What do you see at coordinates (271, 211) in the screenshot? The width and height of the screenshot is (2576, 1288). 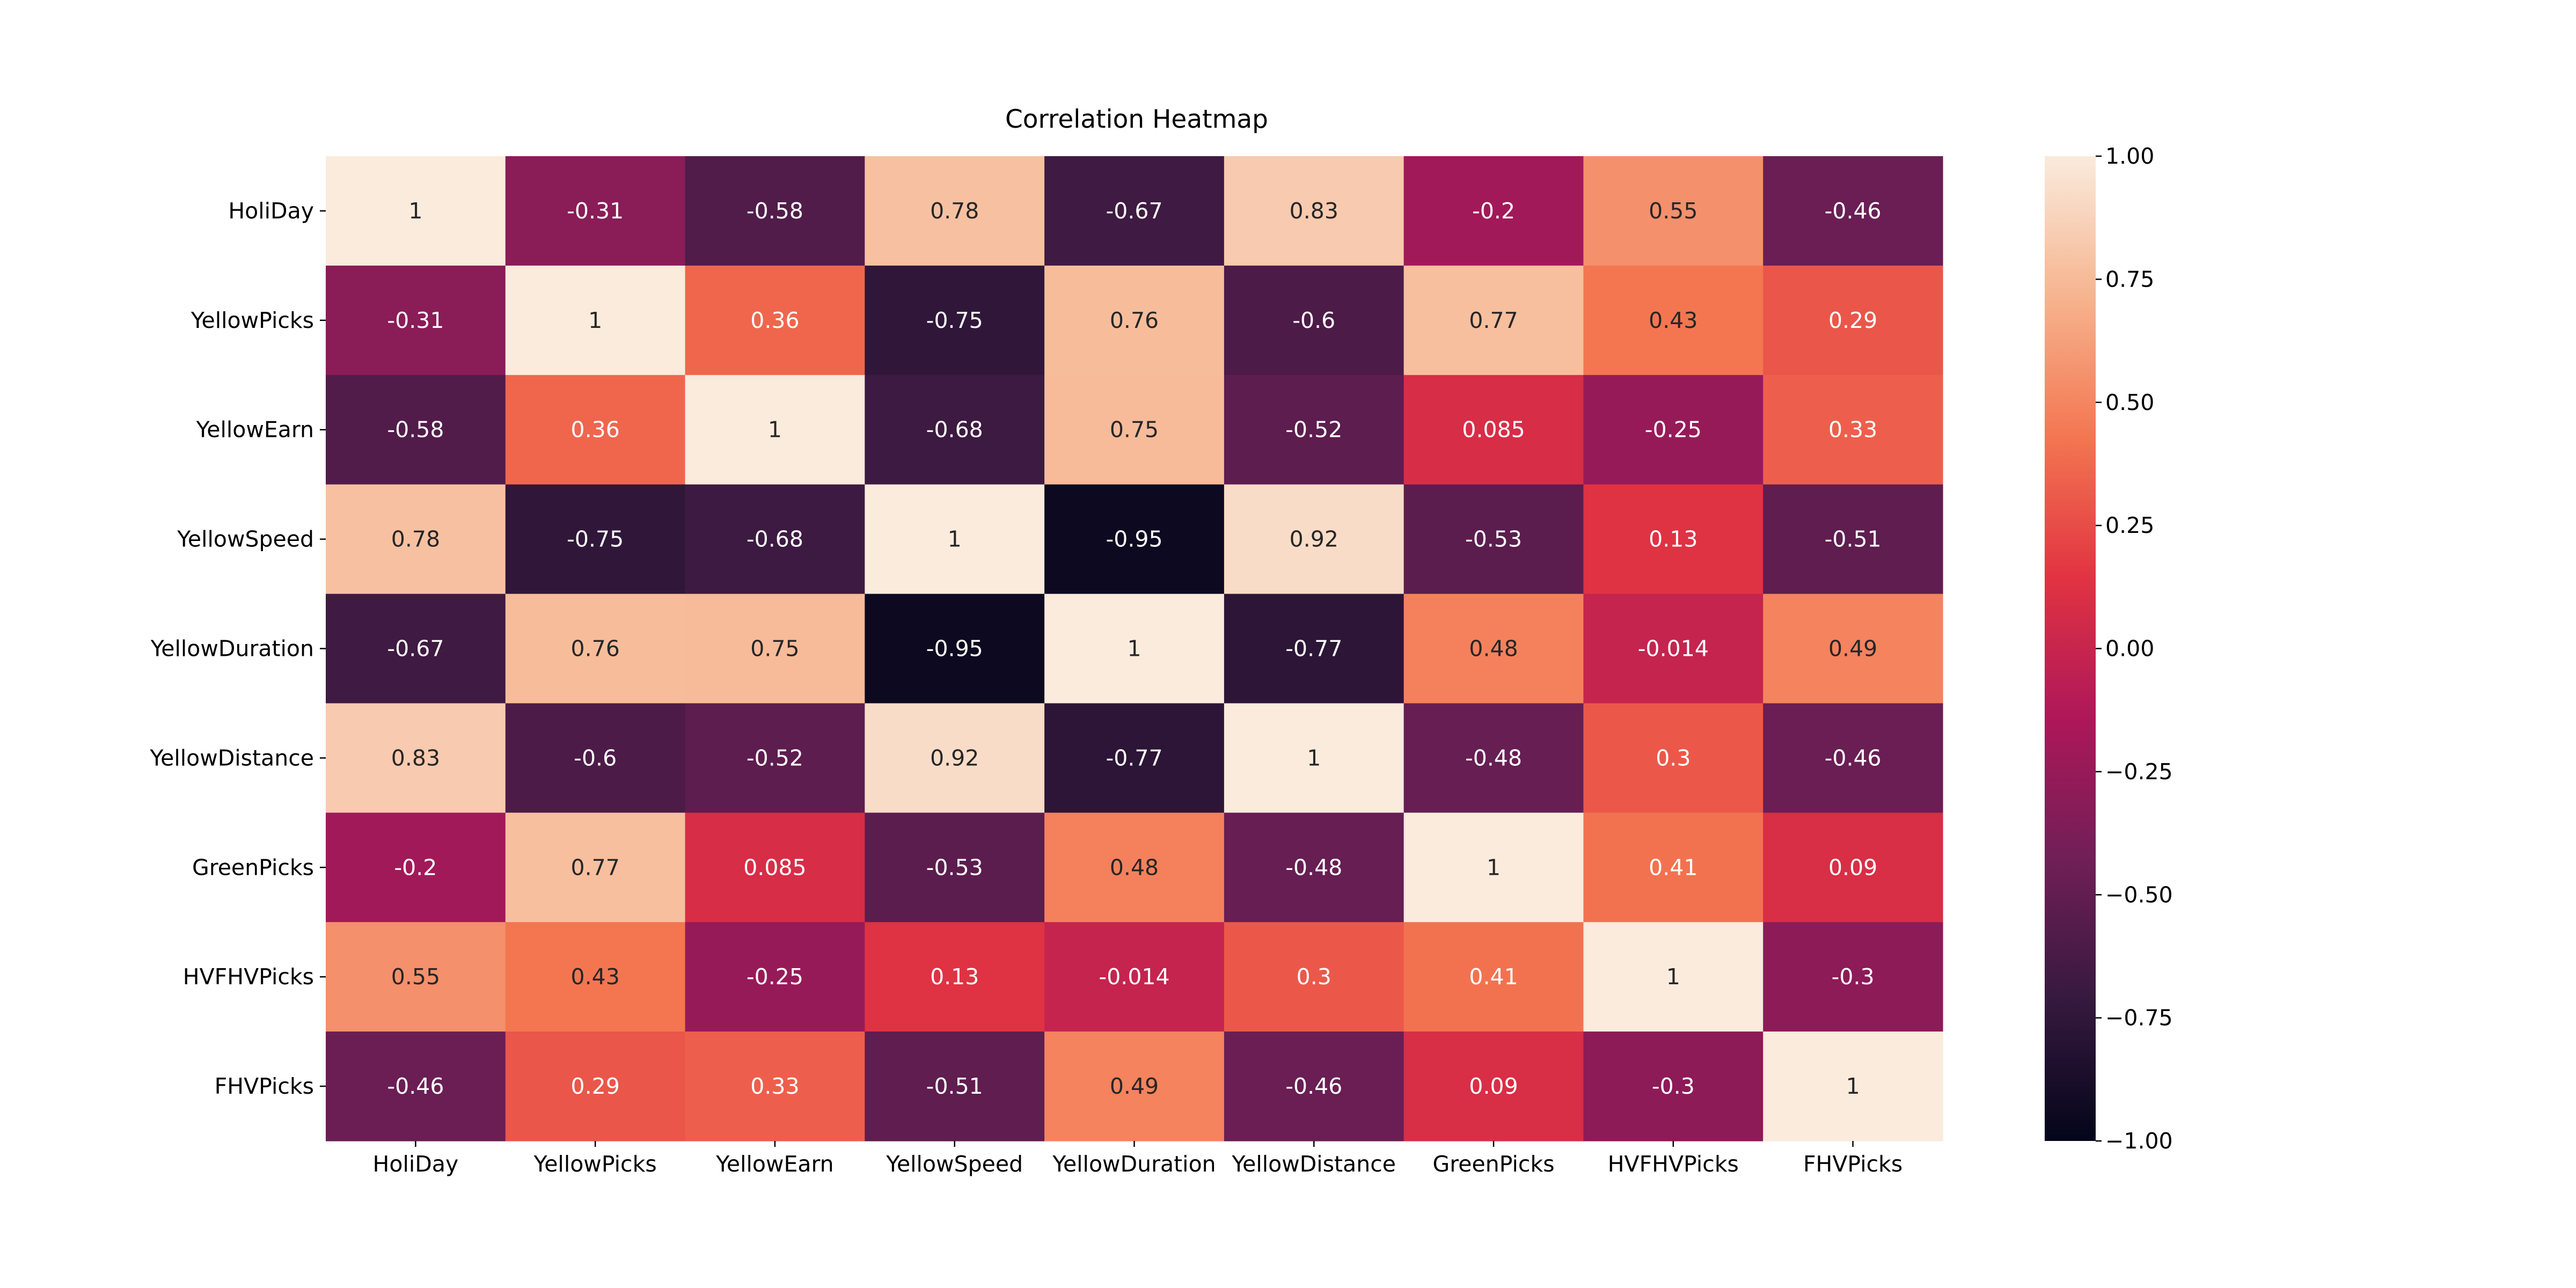 I see `y-tick-label: HoliDay` at bounding box center [271, 211].